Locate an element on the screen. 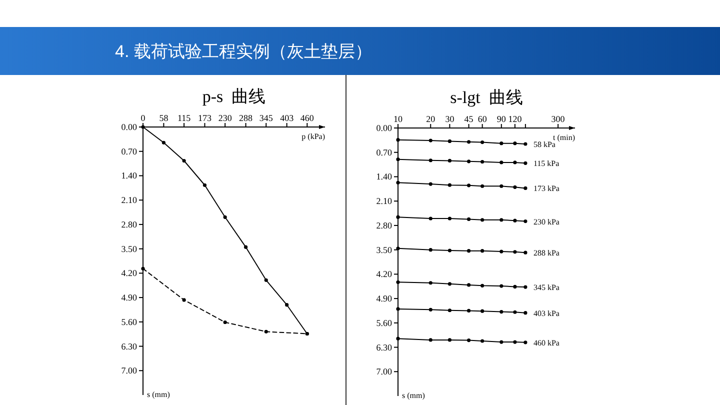 The height and width of the screenshot is (405, 720). x-tick-label: 345 is located at coordinates (266, 118).